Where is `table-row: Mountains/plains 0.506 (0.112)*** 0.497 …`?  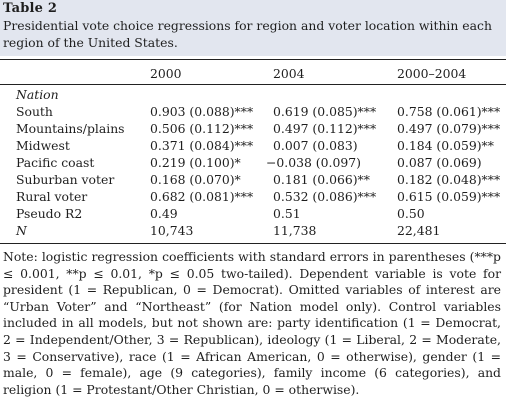
table-row: Mountains/plains 0.506 (0.112)*** 0.497 … is located at coordinates (253, 129).